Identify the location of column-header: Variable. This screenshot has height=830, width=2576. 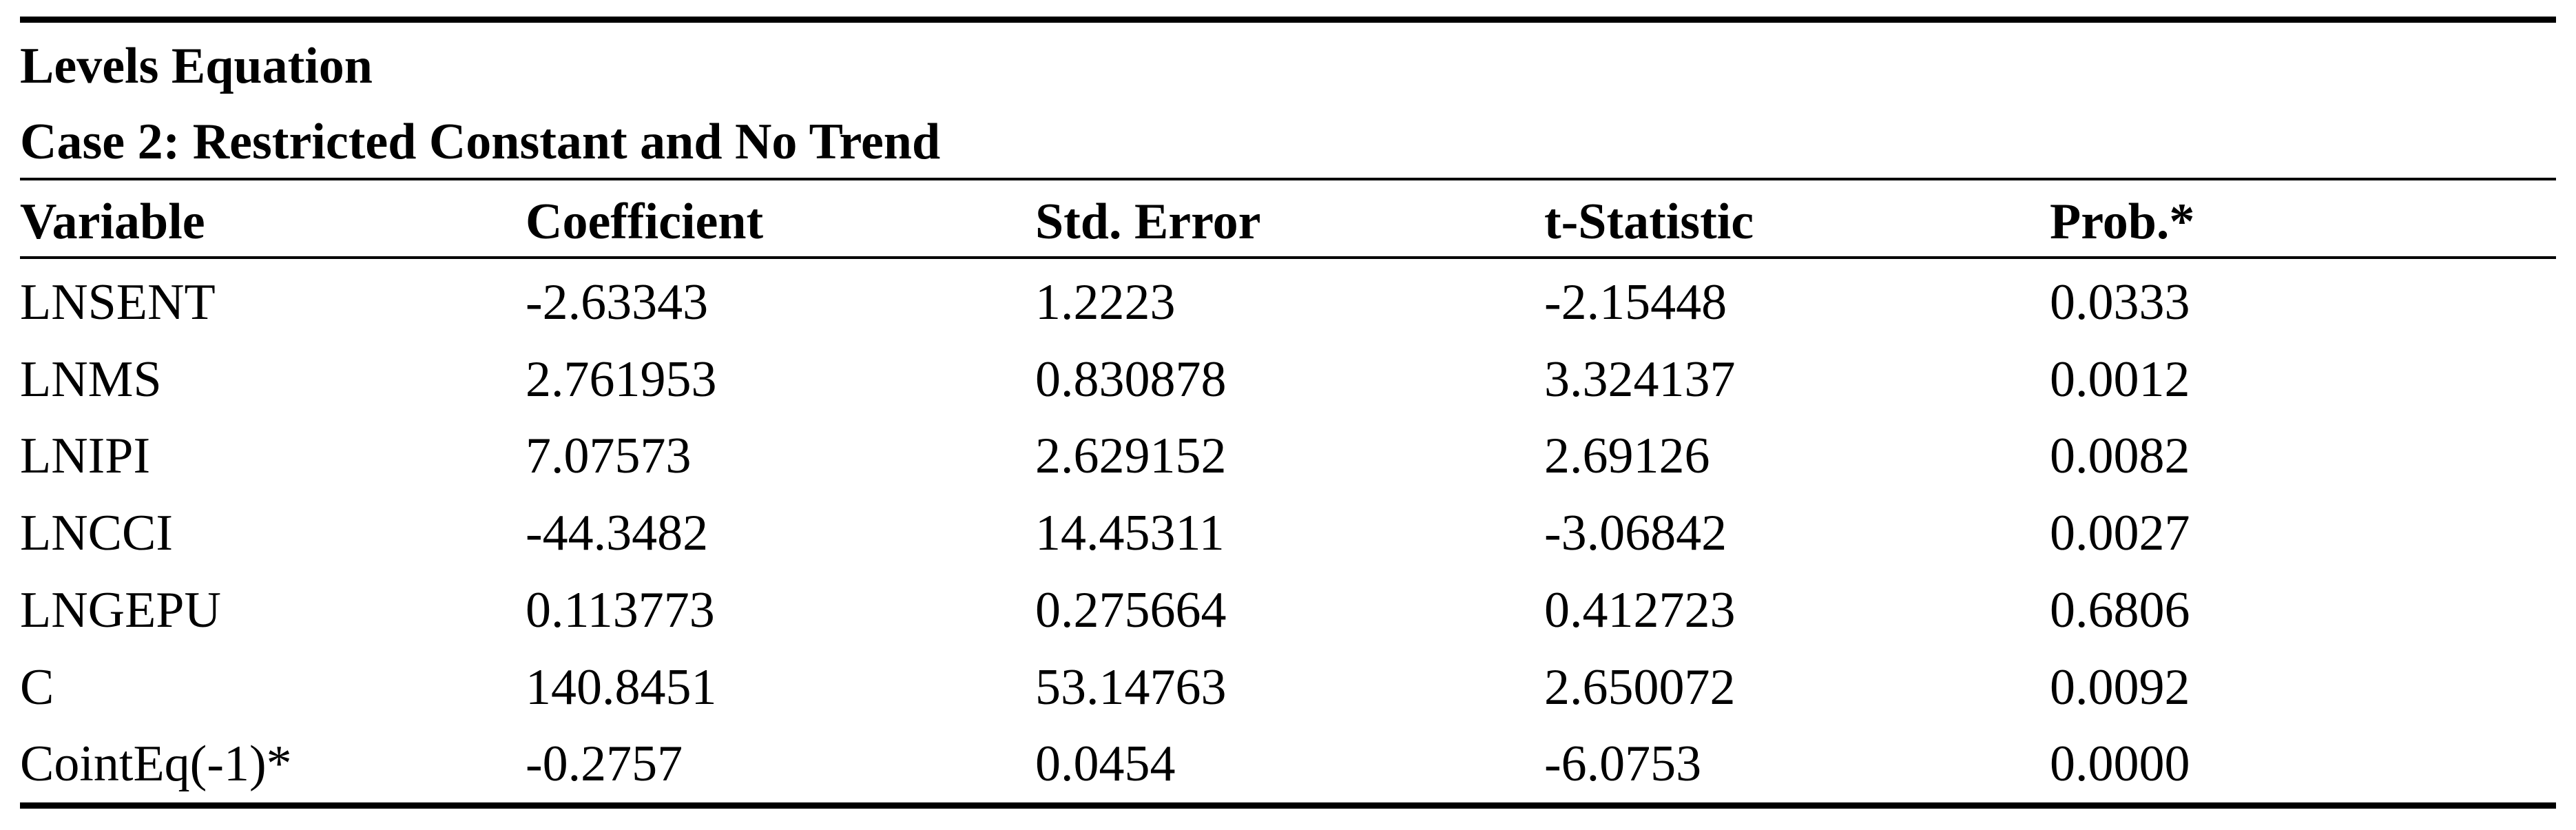
(112, 222).